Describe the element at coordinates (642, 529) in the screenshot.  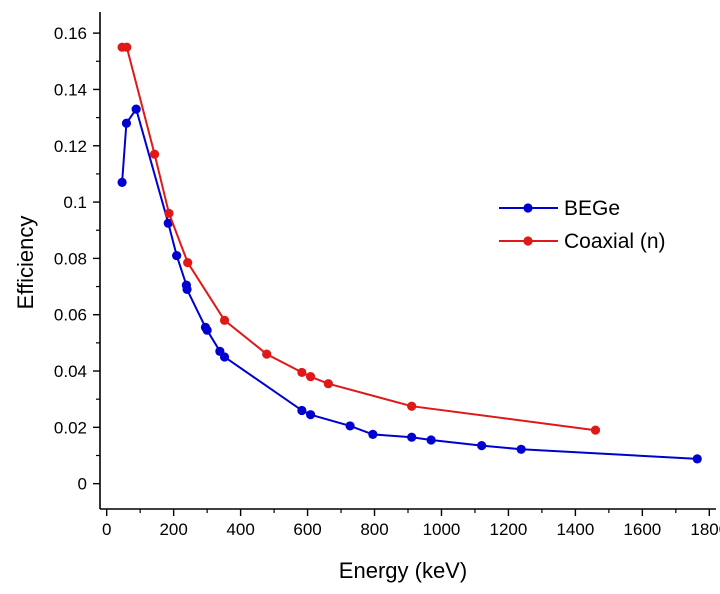
I see `x-tick-label: 1600` at that location.